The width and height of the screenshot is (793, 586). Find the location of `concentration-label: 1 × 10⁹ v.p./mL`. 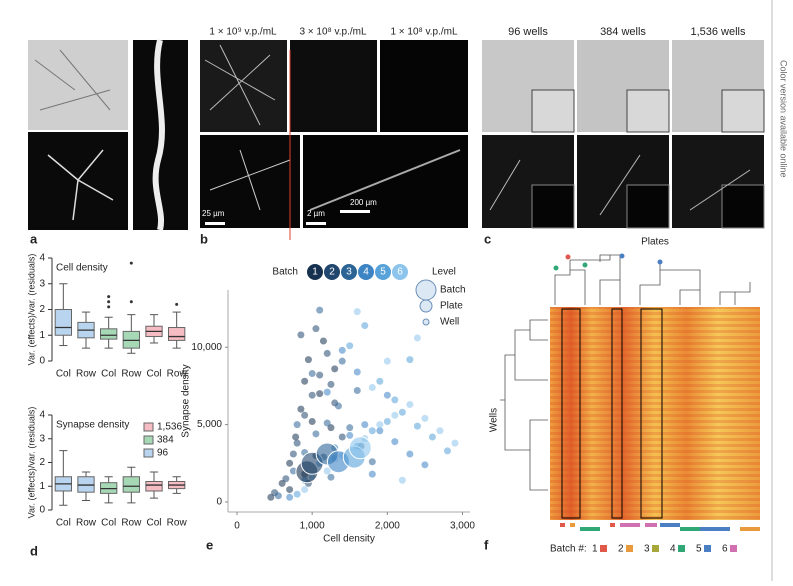

concentration-label: 1 × 10⁹ v.p./mL is located at coordinates (243, 32).